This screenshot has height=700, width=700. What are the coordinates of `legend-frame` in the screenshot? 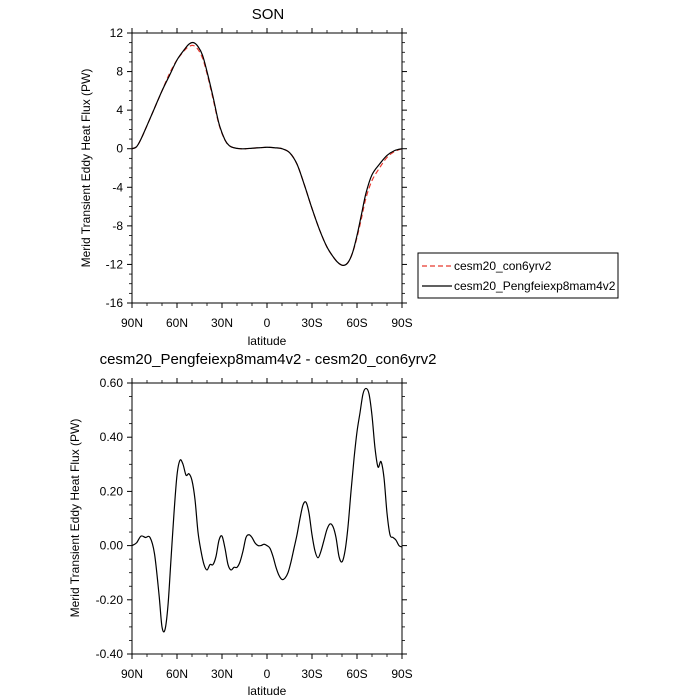 It's located at (518, 275).